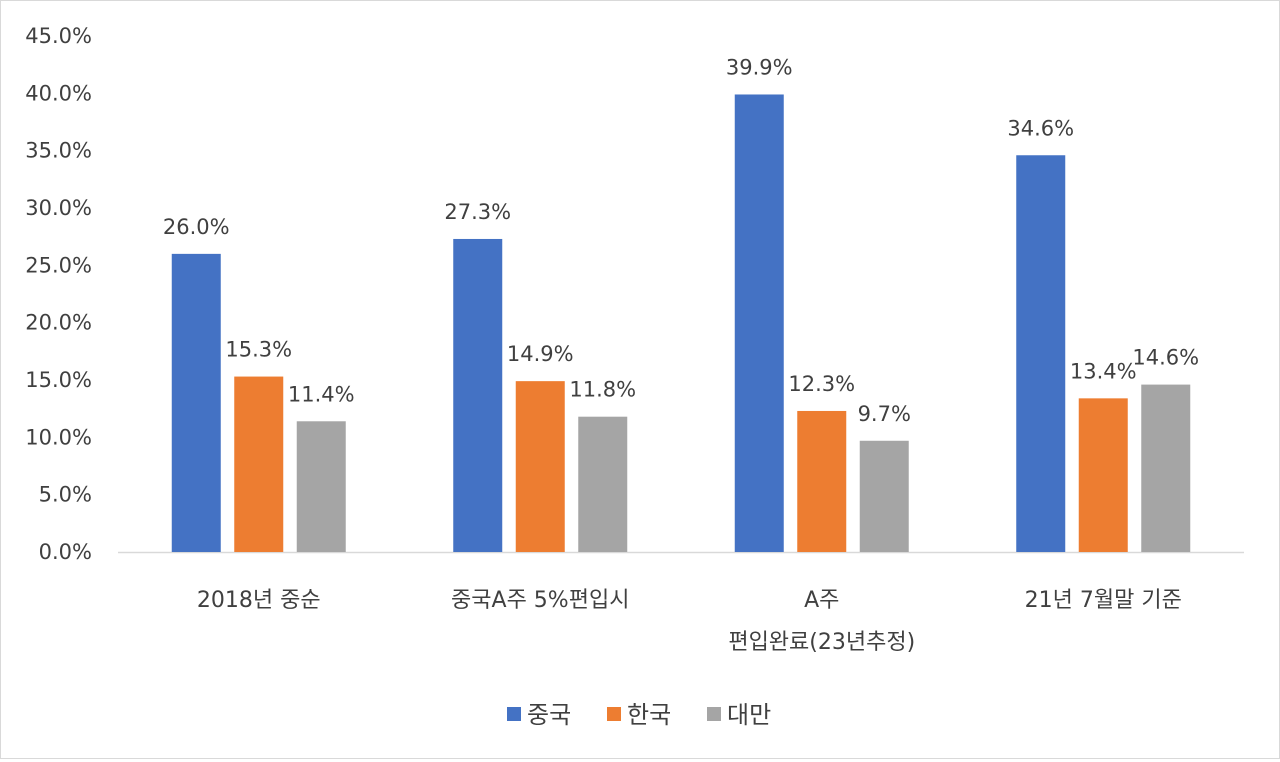 The image size is (1280, 762). What do you see at coordinates (821, 384) in the screenshot?
I see `data-label: 12.3%` at bounding box center [821, 384].